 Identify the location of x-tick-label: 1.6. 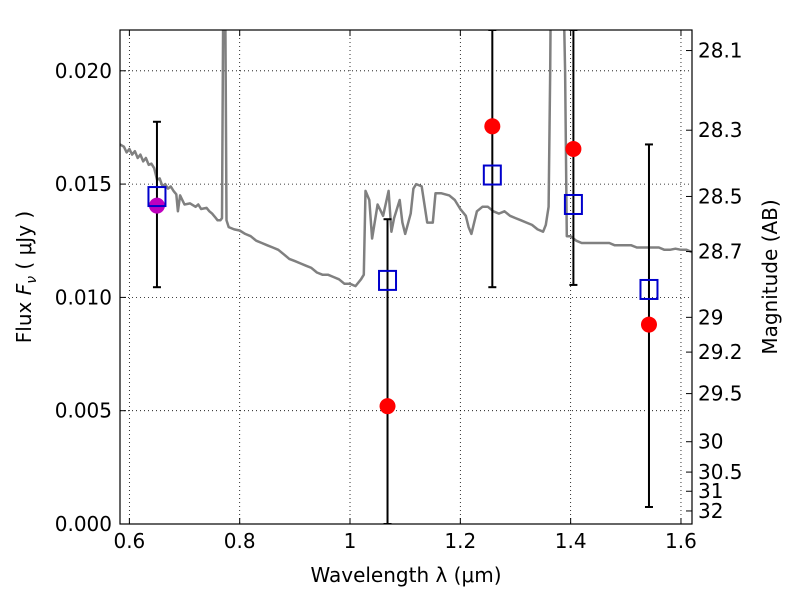
(681, 541).